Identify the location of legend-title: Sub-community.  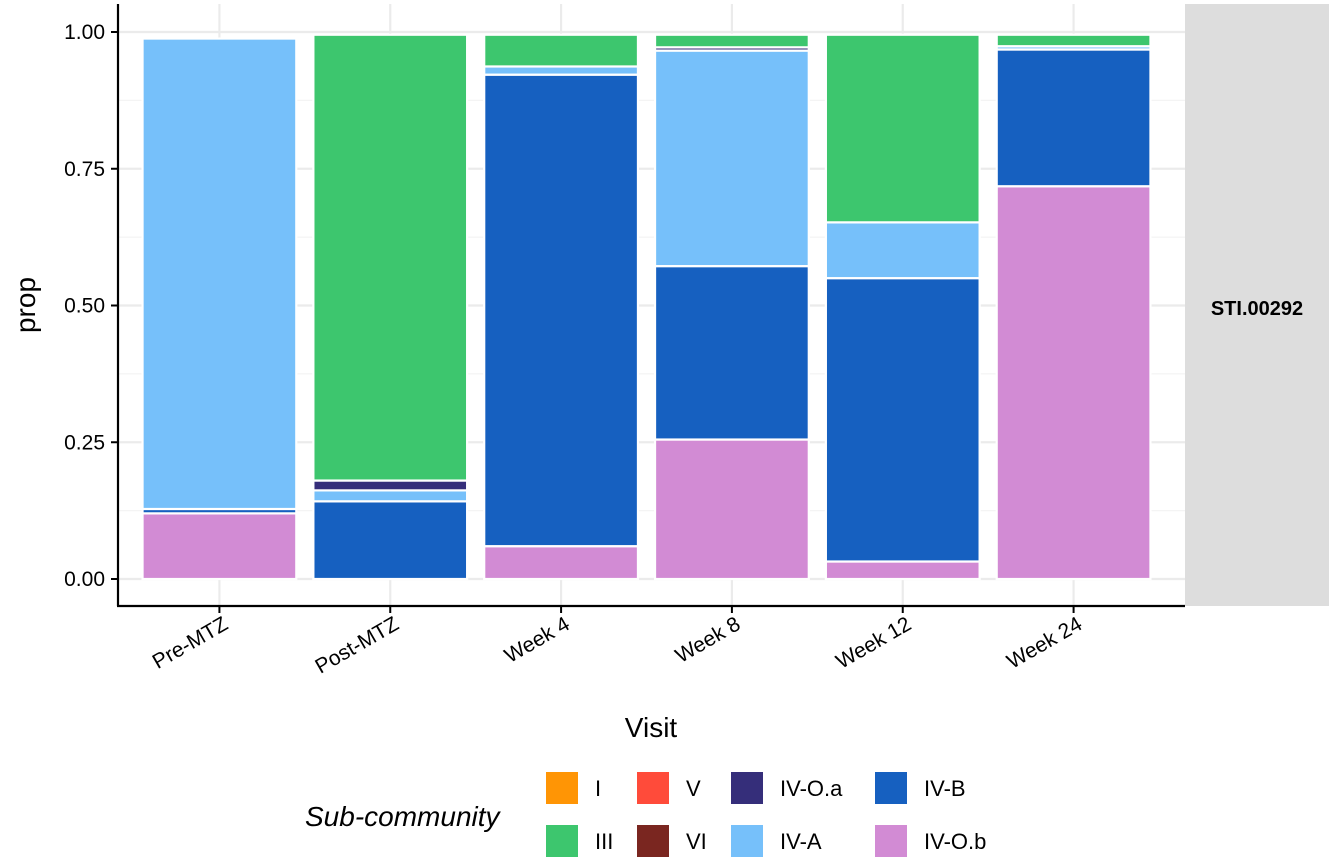
(403, 816).